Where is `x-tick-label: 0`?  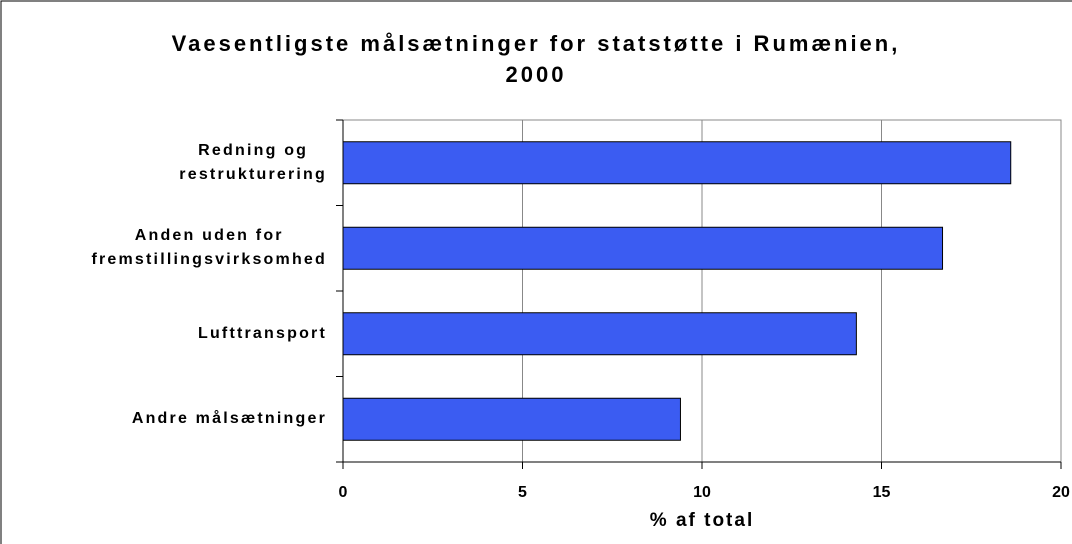 x-tick-label: 0 is located at coordinates (343, 492).